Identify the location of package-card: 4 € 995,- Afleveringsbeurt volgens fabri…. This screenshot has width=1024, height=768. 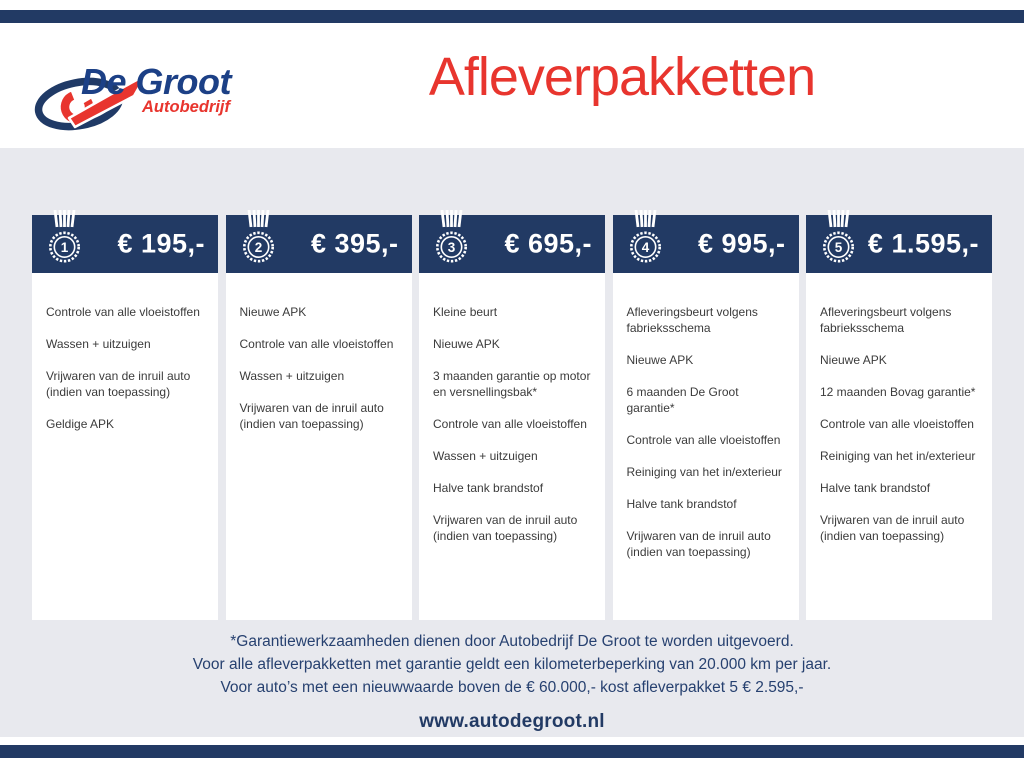
(705, 415).